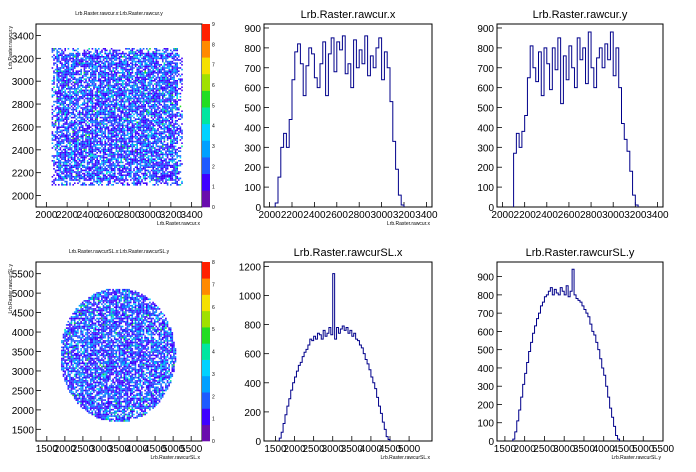 This screenshot has width=696, height=472. I want to click on color-scale: 0 1 2 3 4 5 6 7 8, so click(208, 352).